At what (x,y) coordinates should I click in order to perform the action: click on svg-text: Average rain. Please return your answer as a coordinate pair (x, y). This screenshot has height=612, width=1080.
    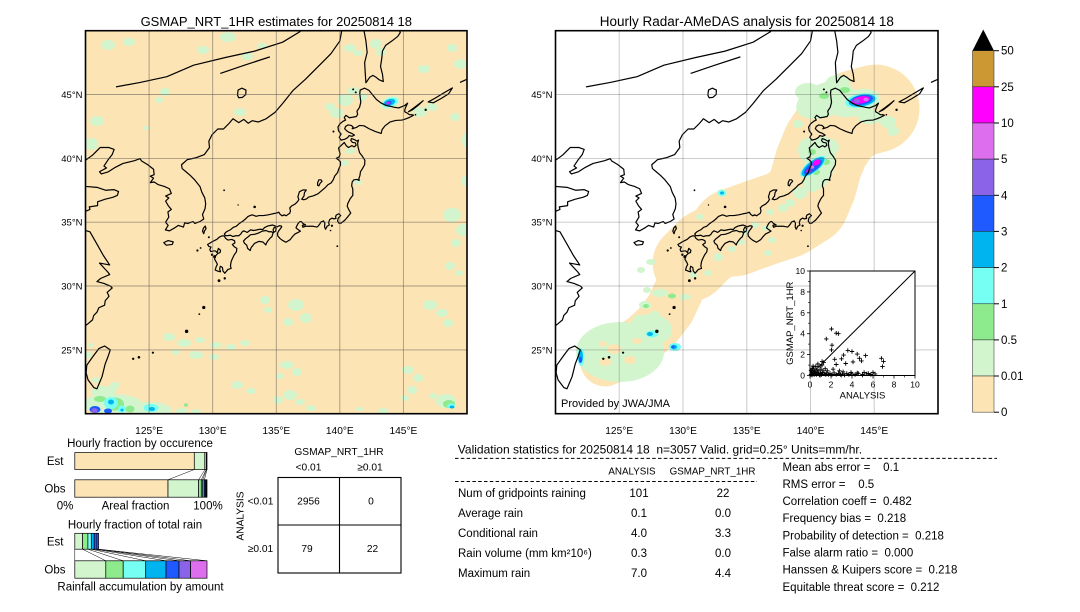
    Looking at the image, I should click on (490, 514).